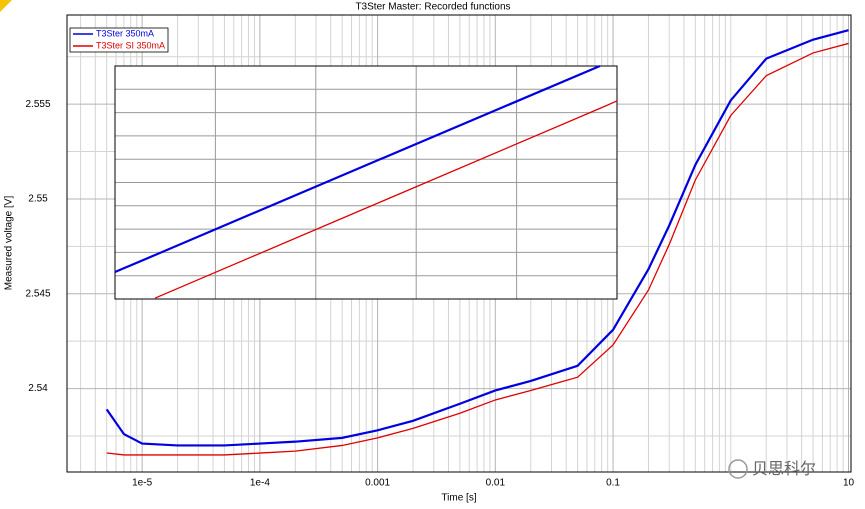  I want to click on y-axis-title: Measured voltage [V], so click(9, 243).